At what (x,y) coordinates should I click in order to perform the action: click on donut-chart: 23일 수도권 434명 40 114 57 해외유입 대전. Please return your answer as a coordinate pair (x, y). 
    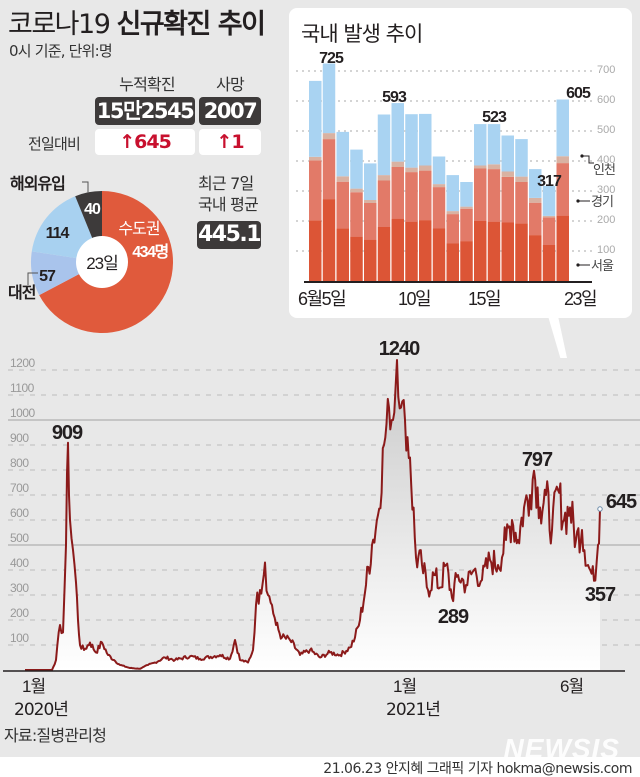
    Looking at the image, I should click on (91, 254).